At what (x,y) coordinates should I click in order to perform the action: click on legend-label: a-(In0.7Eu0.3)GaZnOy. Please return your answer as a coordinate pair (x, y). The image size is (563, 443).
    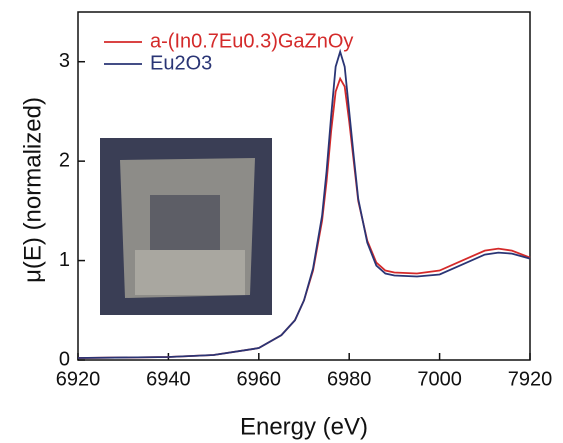
    Looking at the image, I should click on (251, 41).